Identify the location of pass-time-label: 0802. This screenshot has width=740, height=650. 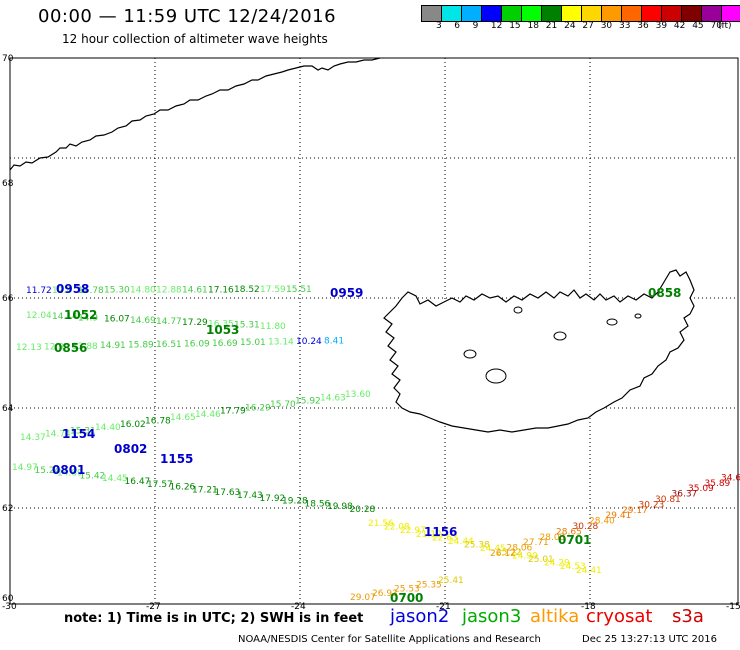
(130, 449).